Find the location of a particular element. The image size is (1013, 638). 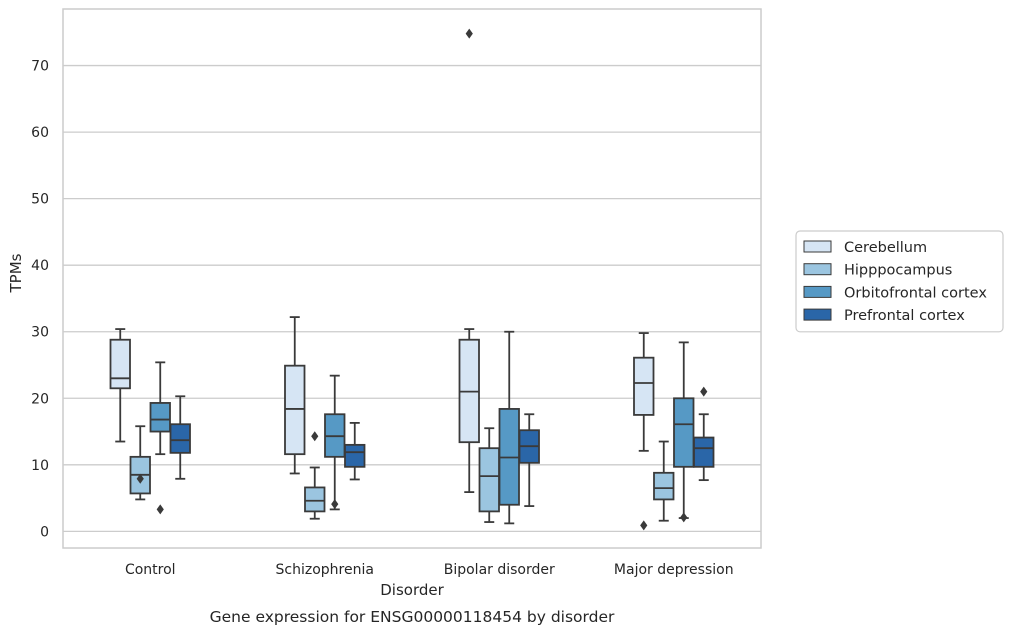

y-tick-label: 40 is located at coordinates (40, 266).